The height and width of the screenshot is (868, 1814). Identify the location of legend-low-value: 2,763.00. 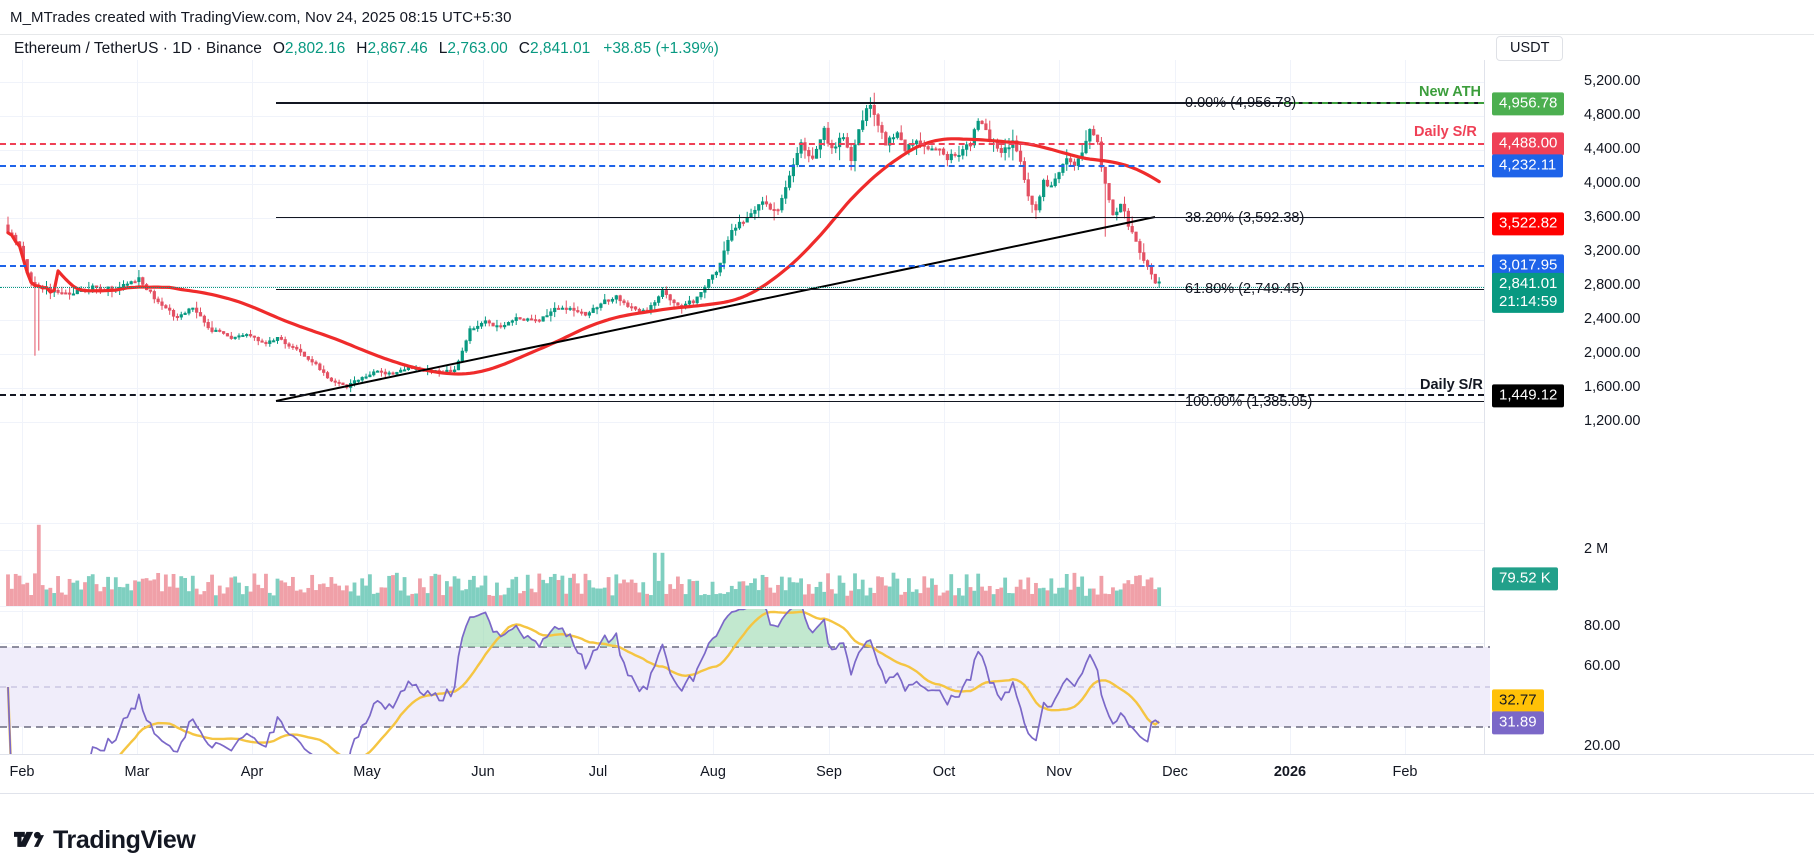
(477, 48).